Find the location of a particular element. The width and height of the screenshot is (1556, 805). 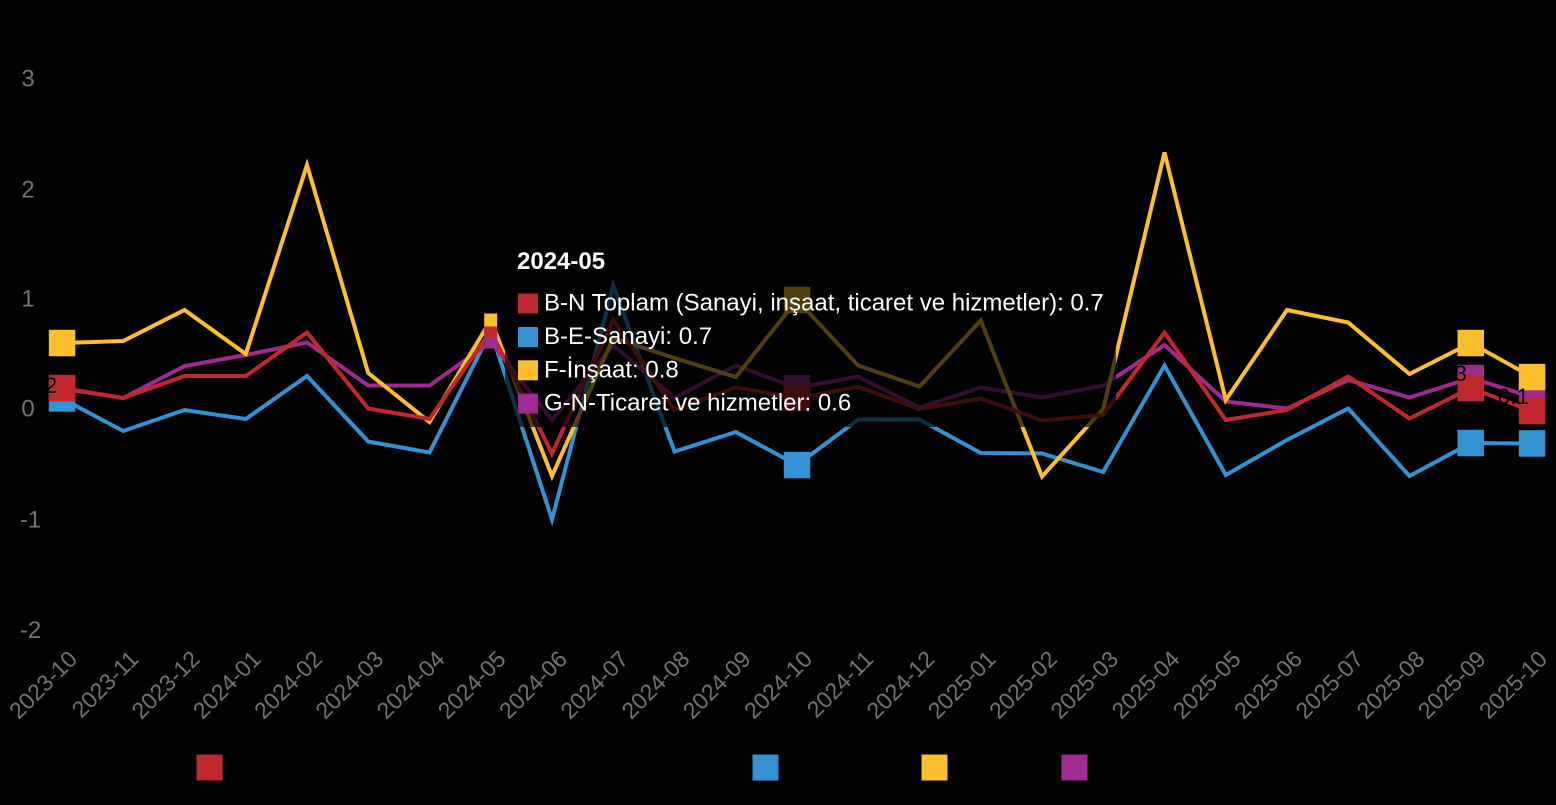

svg-text: 2024-05 is located at coordinates (561, 261).